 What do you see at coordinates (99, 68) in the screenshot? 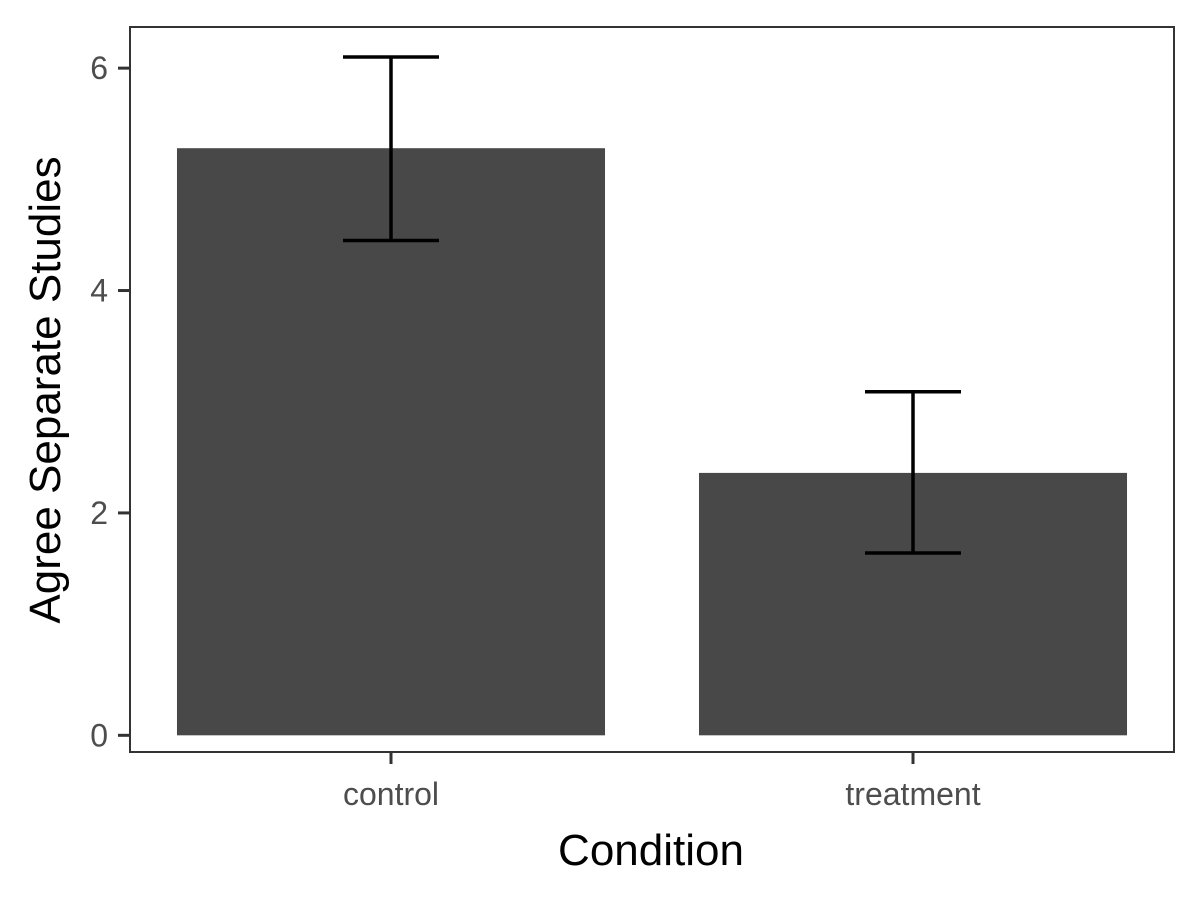
I see `y-tick-label: 6` at bounding box center [99, 68].